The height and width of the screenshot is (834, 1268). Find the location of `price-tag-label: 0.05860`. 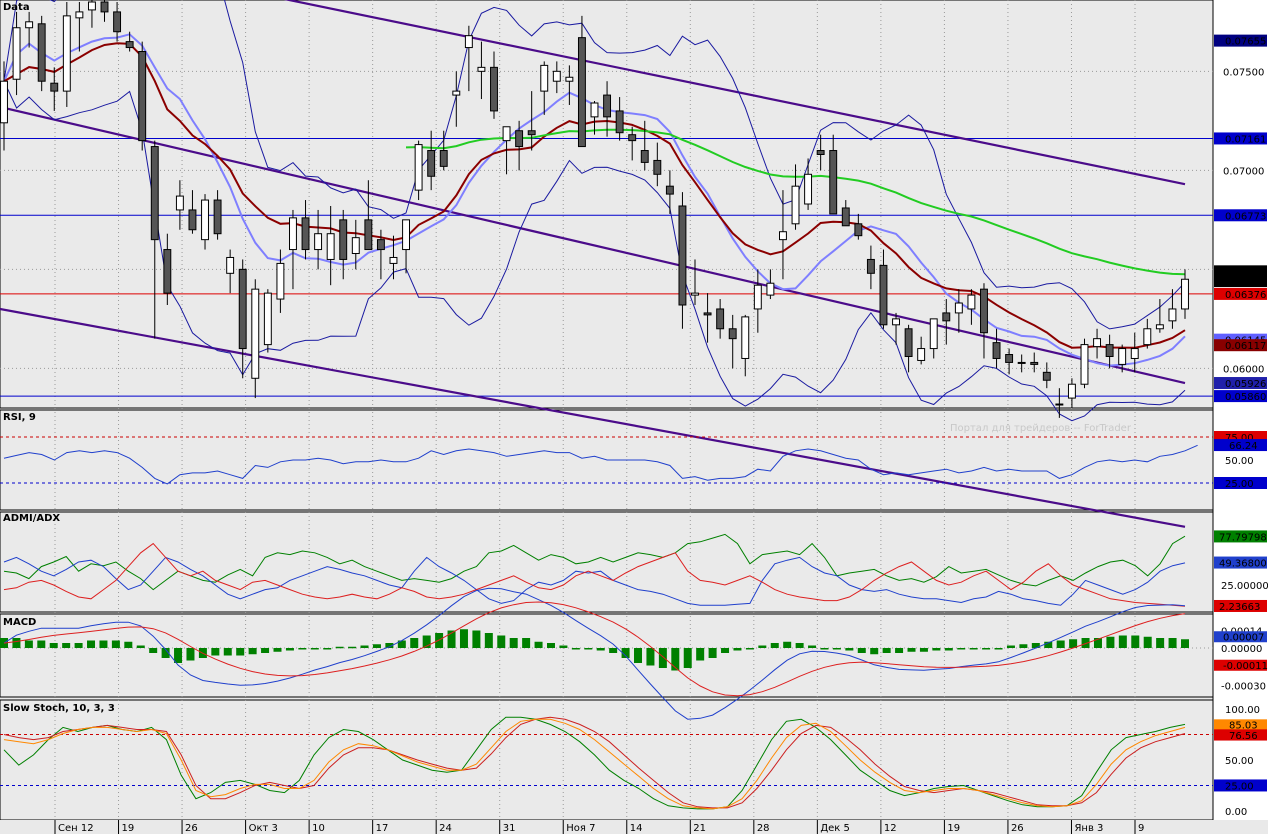

price-tag-label: 0.05860 is located at coordinates (1245, 397).